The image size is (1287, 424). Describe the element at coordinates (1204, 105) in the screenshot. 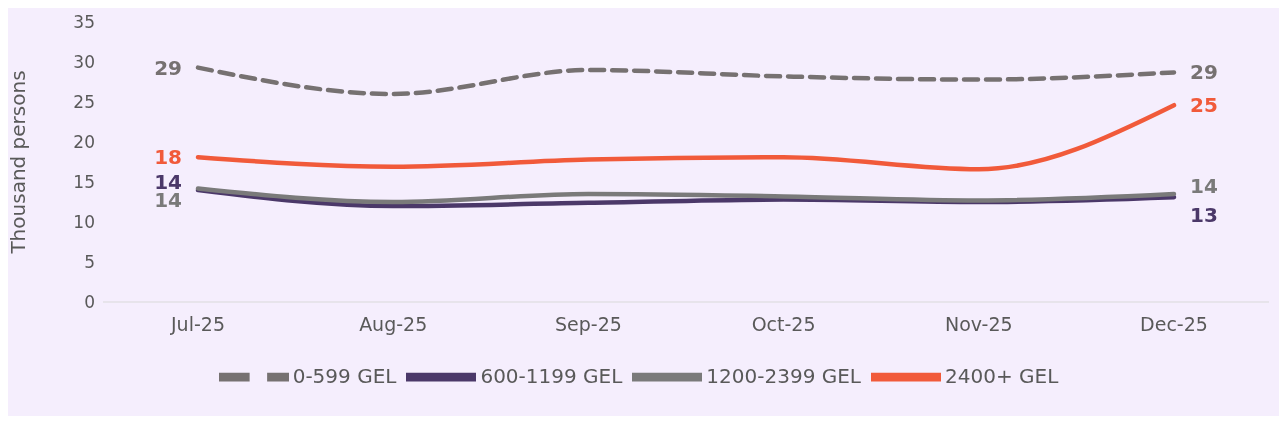

I see `data-label: 25` at that location.